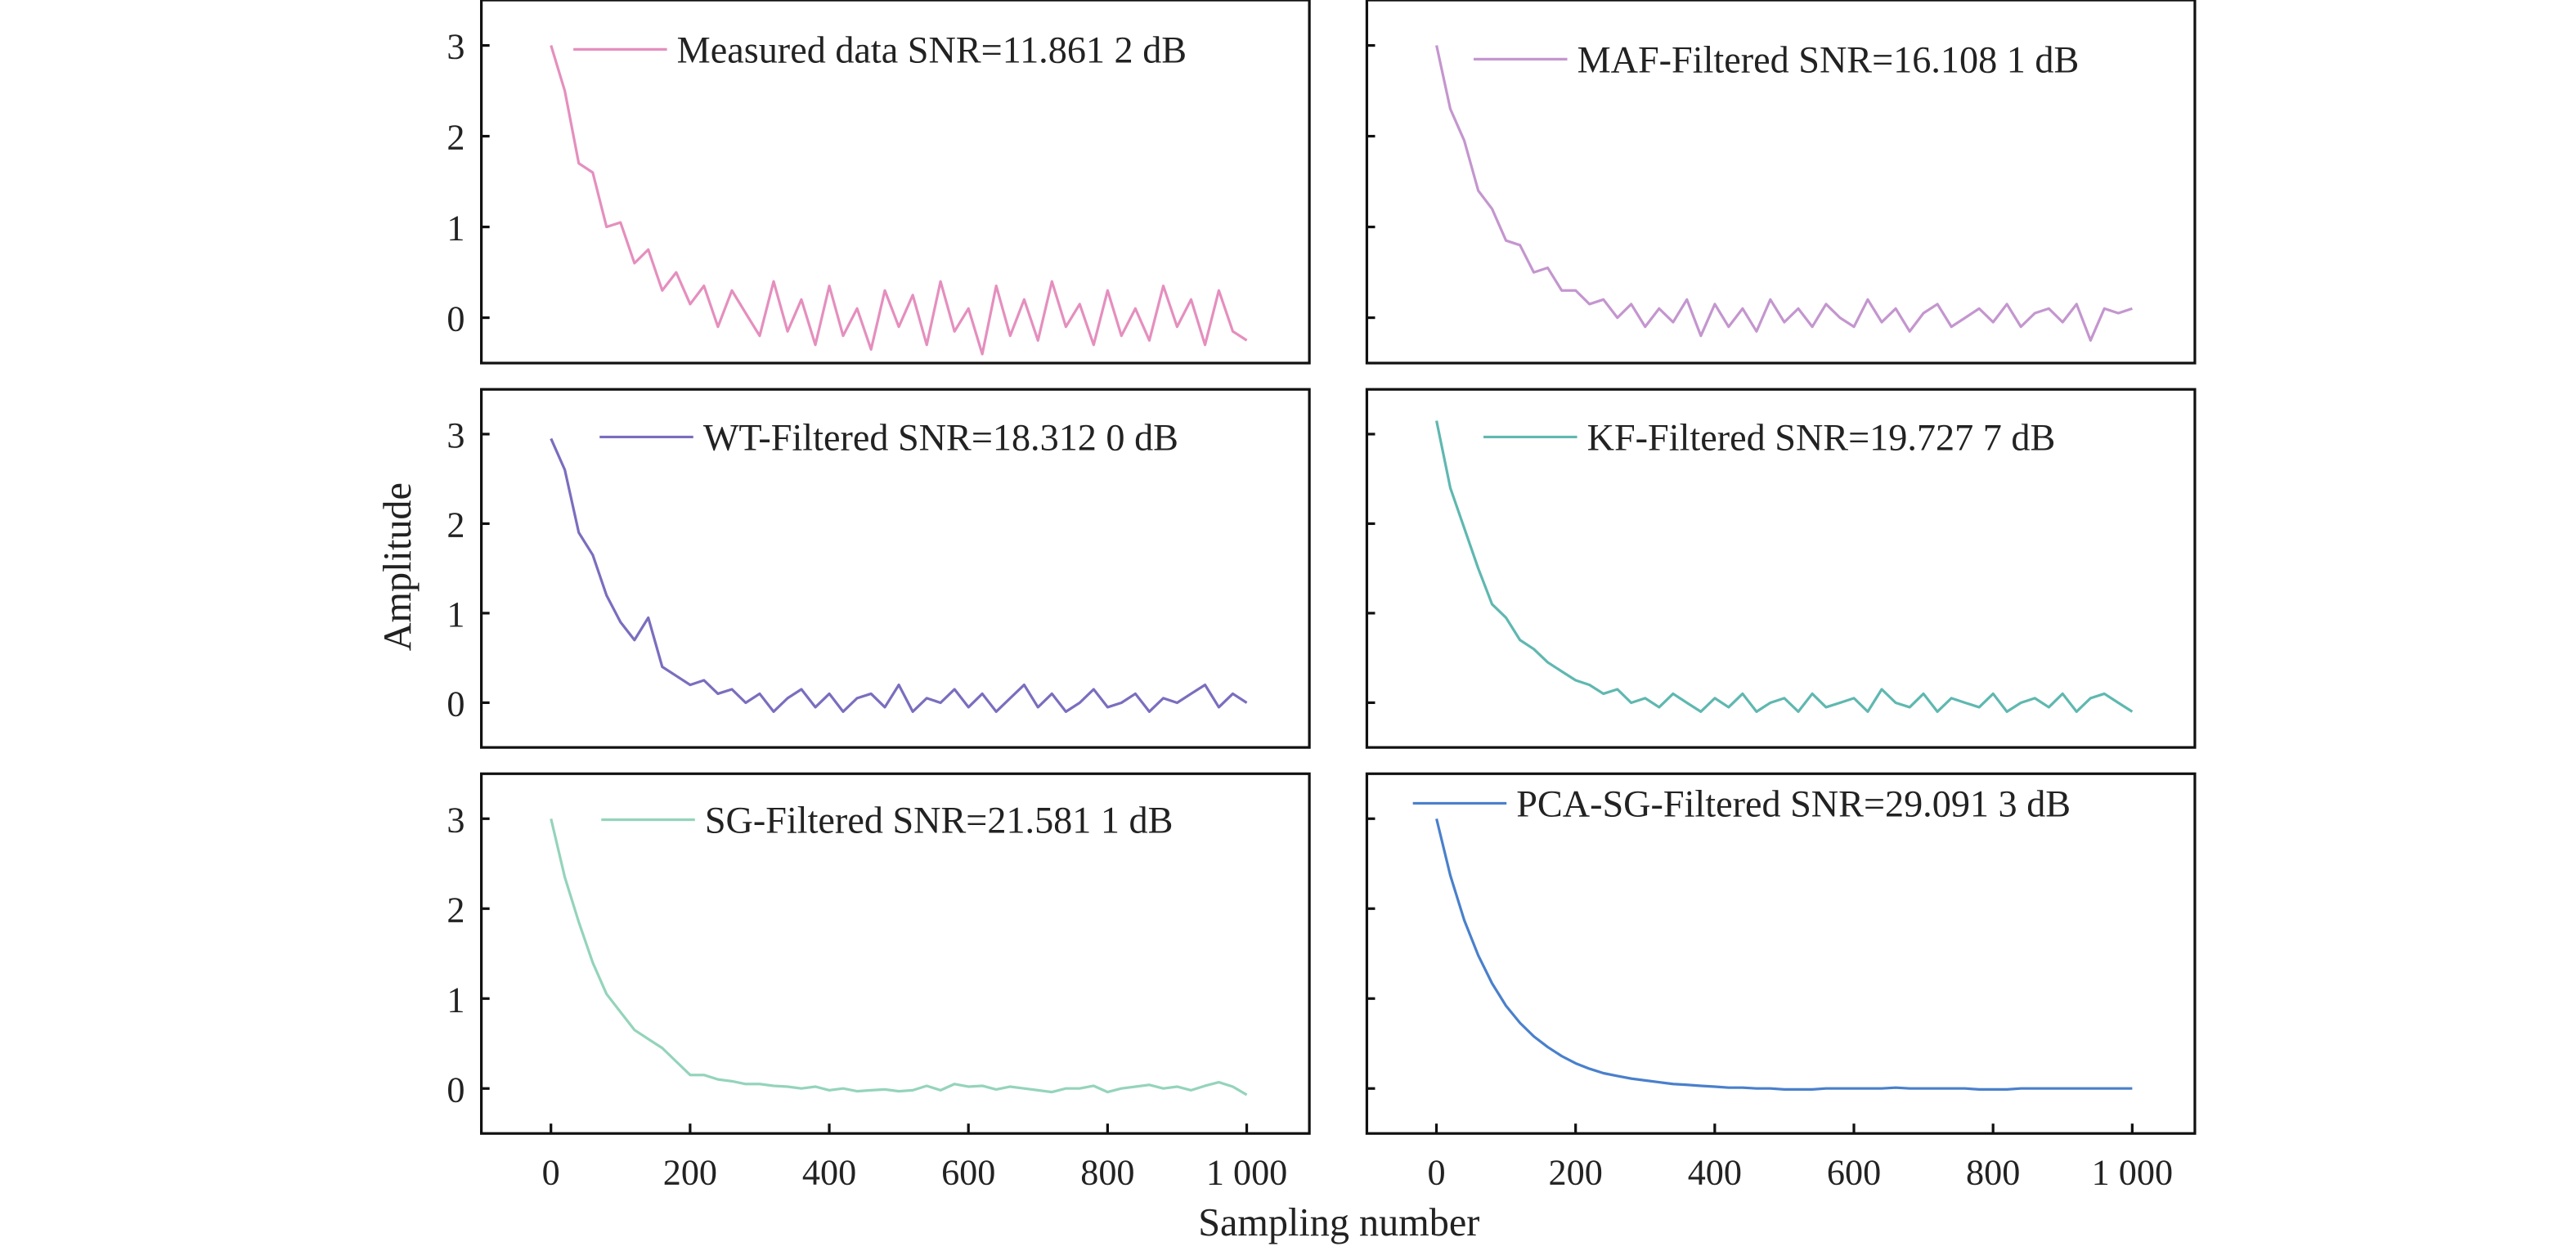  What do you see at coordinates (1338, 1222) in the screenshot?
I see `x-axis-label: Sampling number` at bounding box center [1338, 1222].